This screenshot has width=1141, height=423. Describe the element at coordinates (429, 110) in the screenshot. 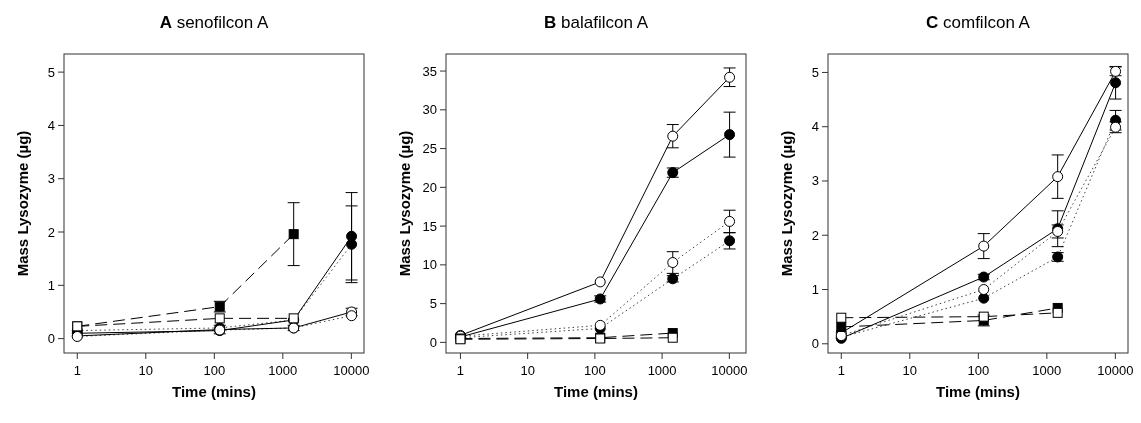

I see `y-tick-label: 30` at that location.